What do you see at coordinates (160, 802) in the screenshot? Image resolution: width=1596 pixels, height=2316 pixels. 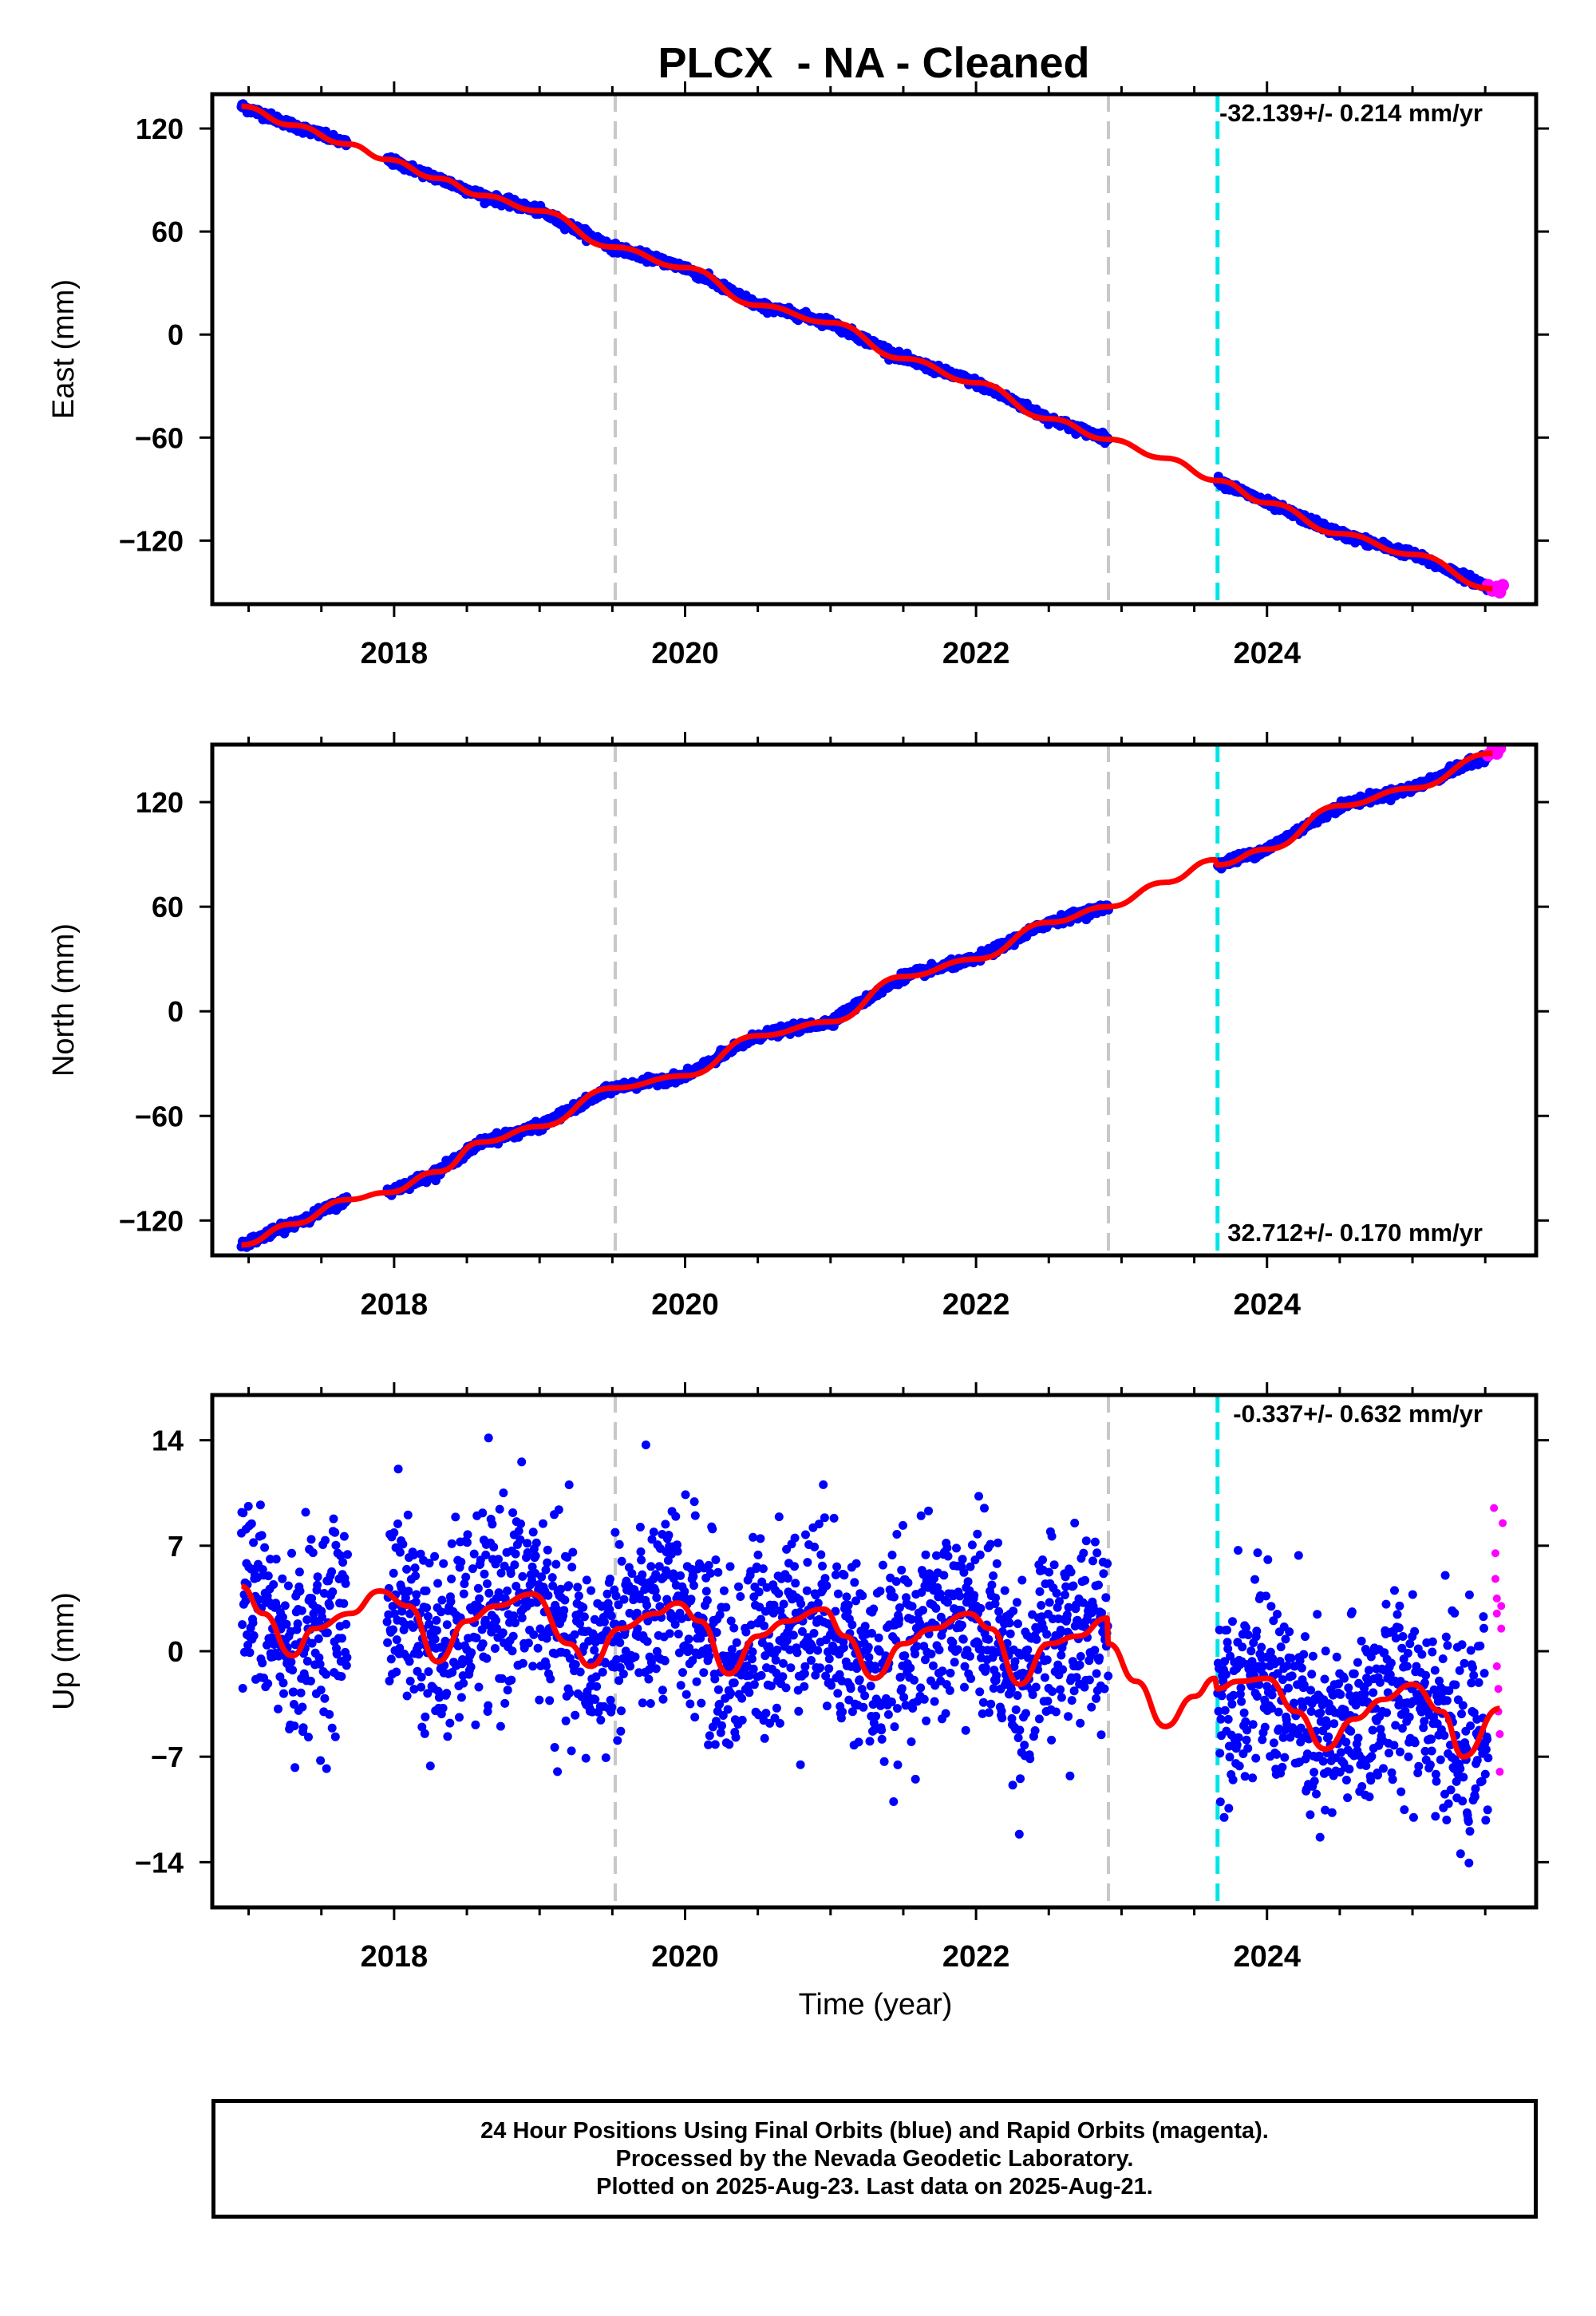 I see `y-tick-label: 120` at bounding box center [160, 802].